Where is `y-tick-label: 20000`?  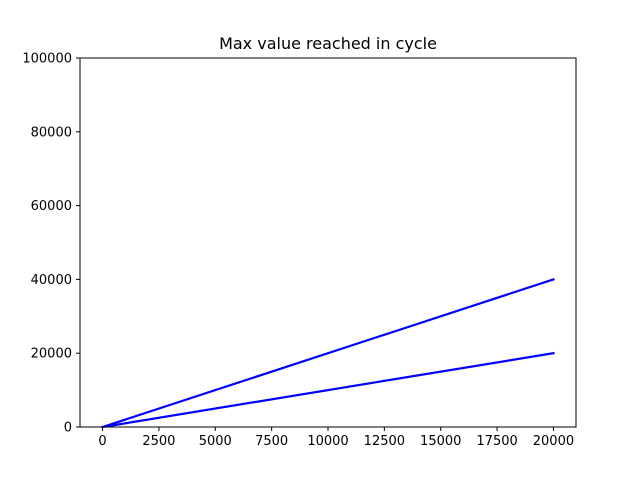 y-tick-label: 20000 is located at coordinates (51, 354).